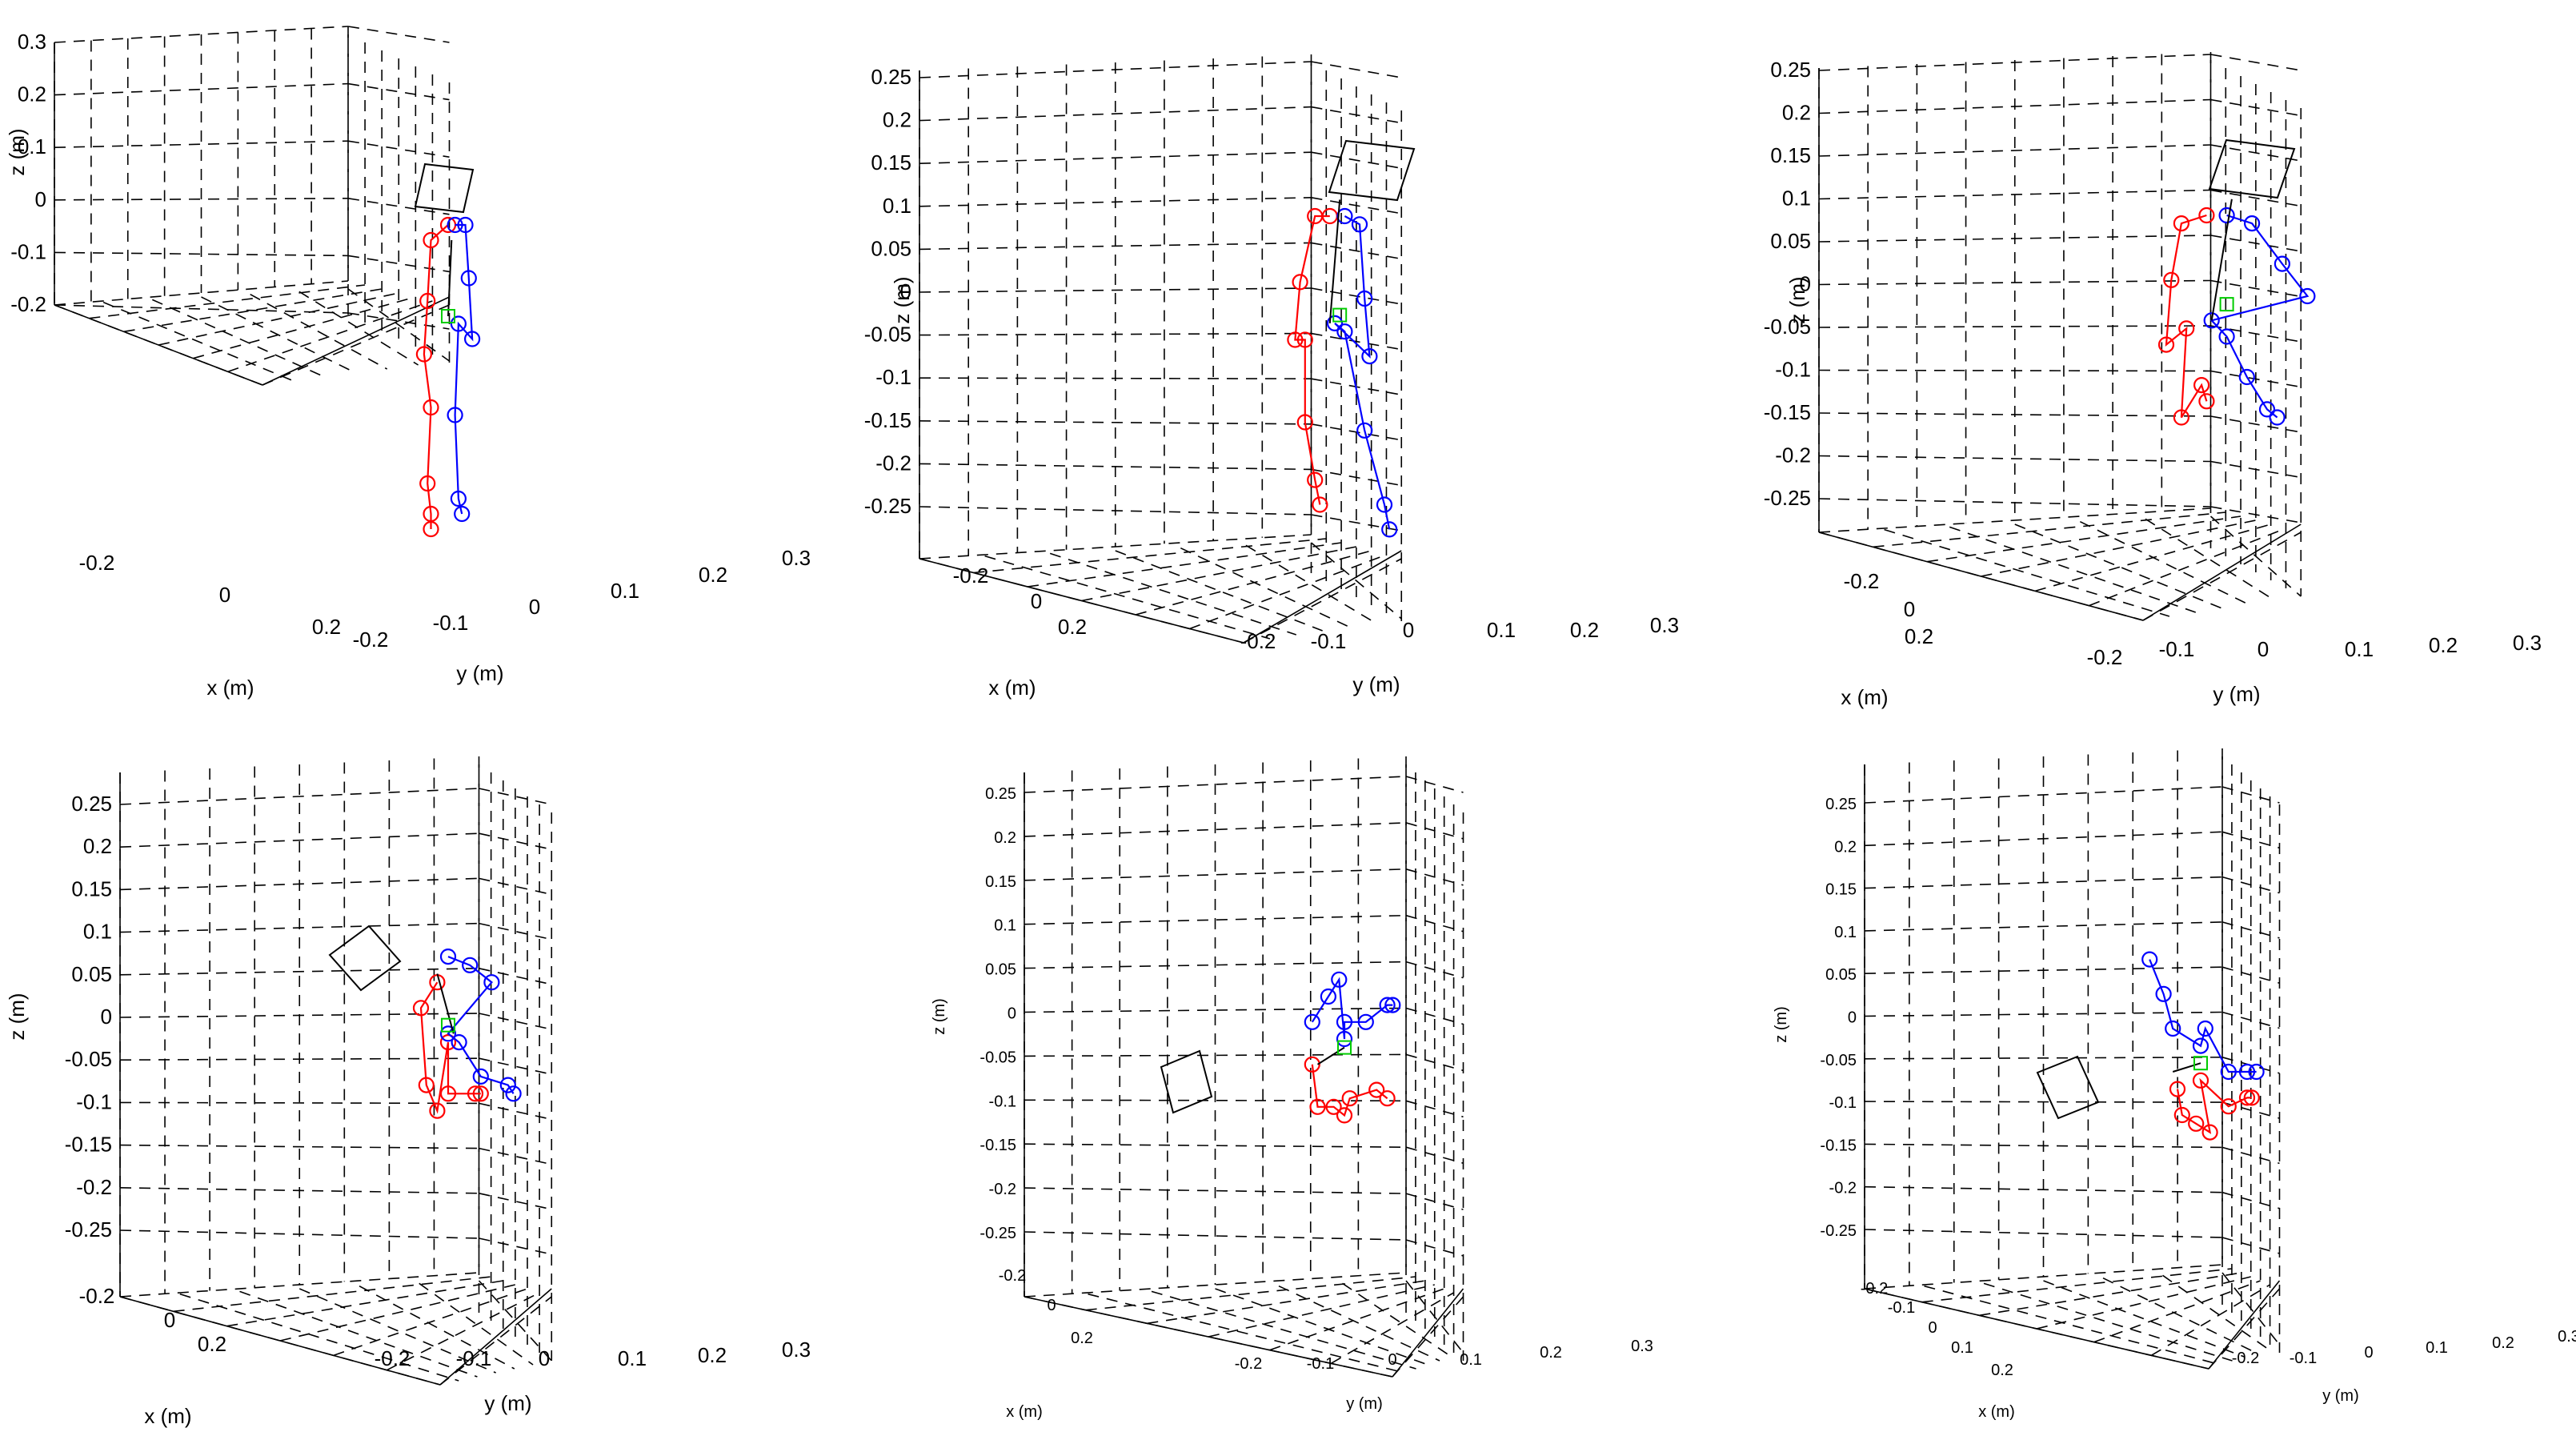 The height and width of the screenshot is (1444, 2576). What do you see at coordinates (905, 291) in the screenshot?
I see `z-tick-label: 0` at bounding box center [905, 291].